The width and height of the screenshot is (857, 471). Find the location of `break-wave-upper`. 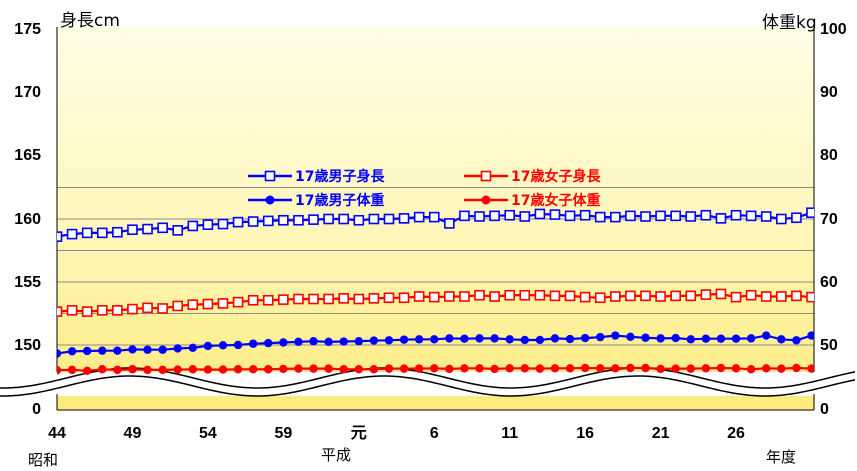

break-wave-upper is located at coordinates (428, 378).